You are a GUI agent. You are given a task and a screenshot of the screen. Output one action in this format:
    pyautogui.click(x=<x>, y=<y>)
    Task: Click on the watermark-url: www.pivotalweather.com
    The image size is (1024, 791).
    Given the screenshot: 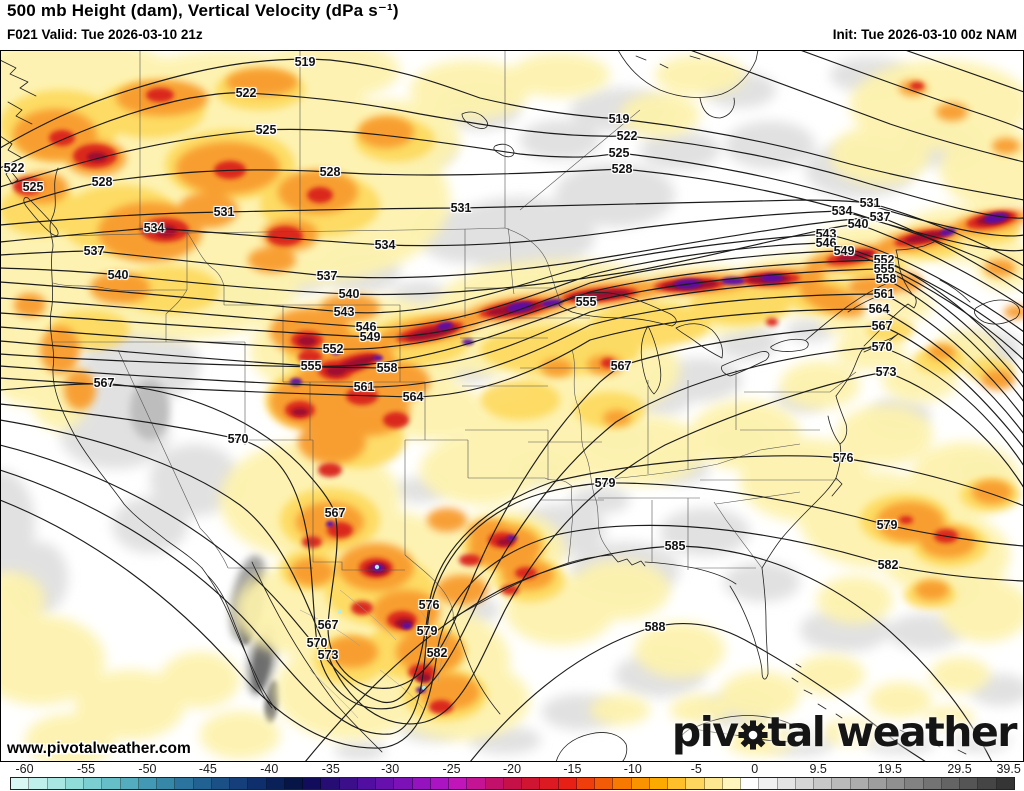 What is the action you would take?
    pyautogui.click(x=99, y=748)
    